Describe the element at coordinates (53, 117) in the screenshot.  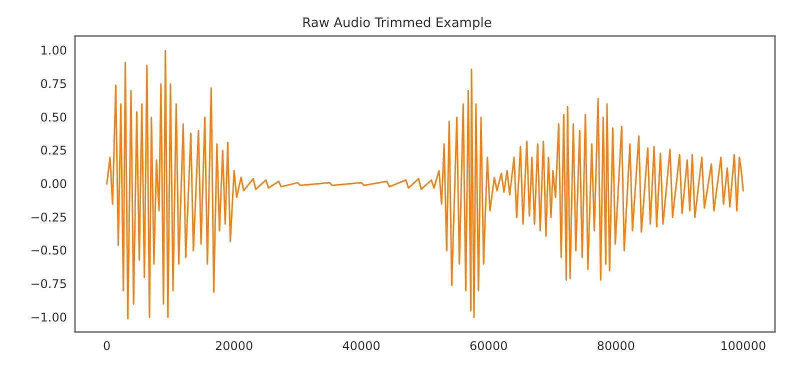
I see `y-tick-label: 0.50` at that location.